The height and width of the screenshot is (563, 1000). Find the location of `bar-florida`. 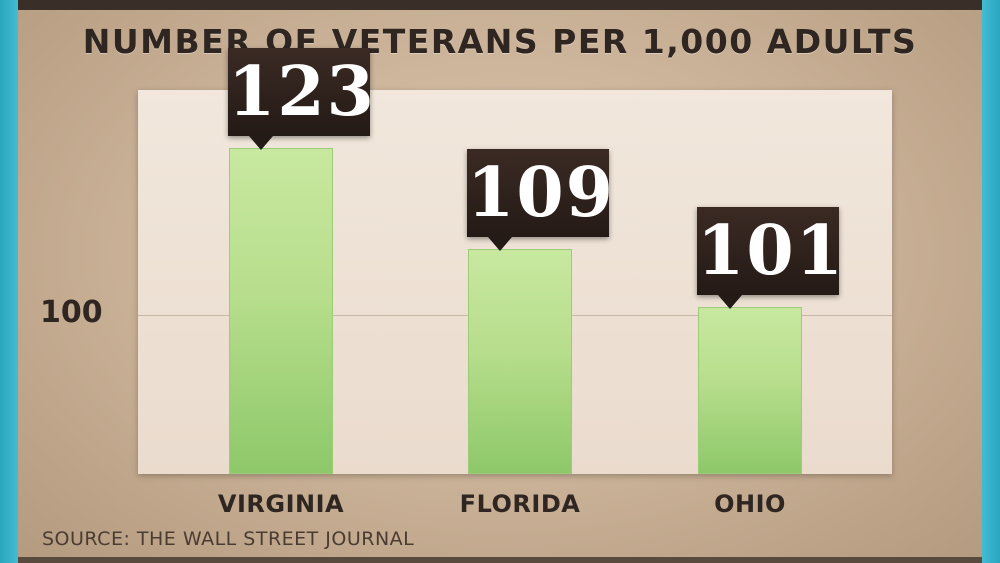

bar-florida is located at coordinates (520, 361).